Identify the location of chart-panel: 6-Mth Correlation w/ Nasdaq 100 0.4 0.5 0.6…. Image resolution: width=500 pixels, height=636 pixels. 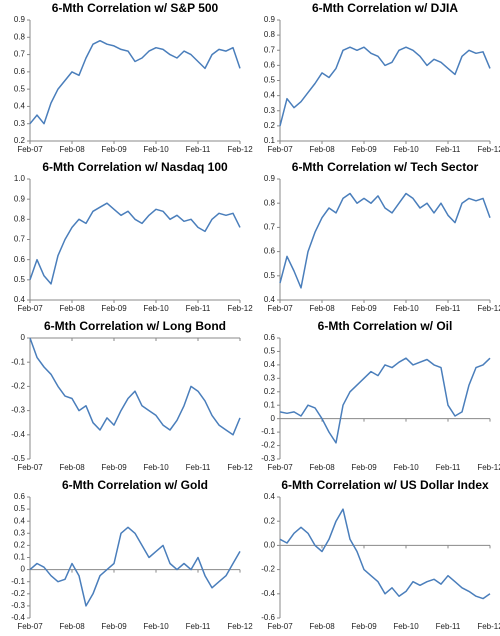
(133, 236).